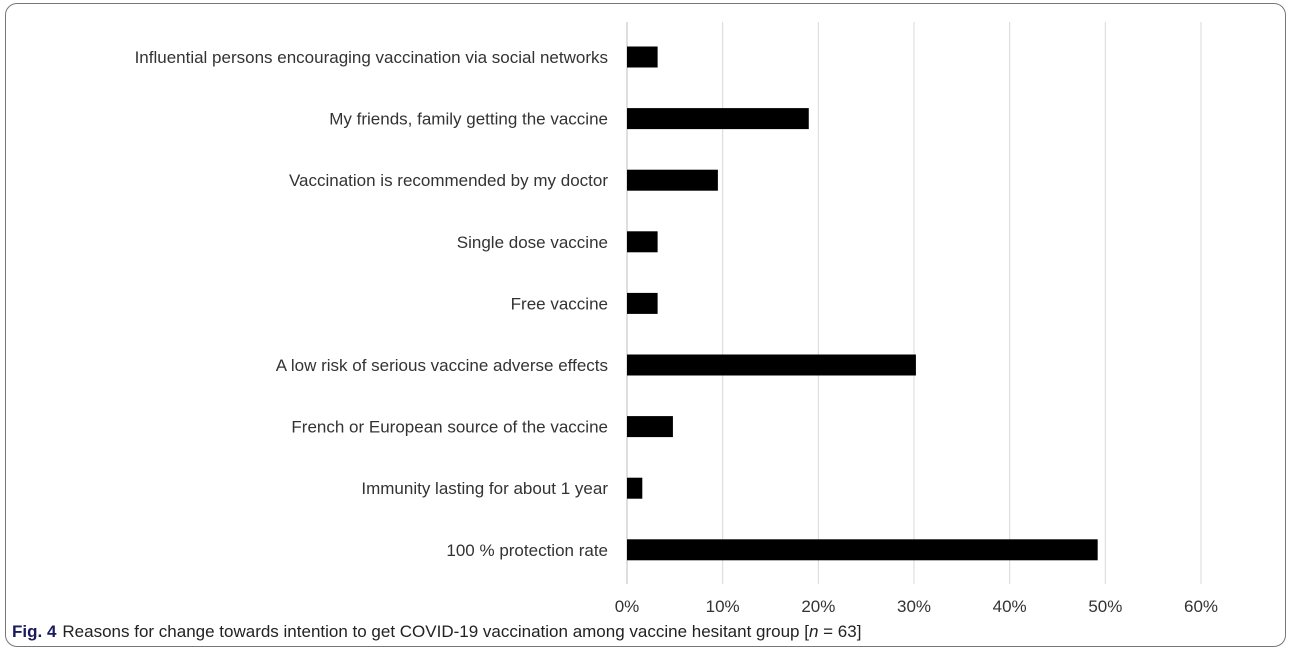  What do you see at coordinates (718, 118) in the screenshot?
I see `bar-my-friends-family-getting-the-vaccine` at bounding box center [718, 118].